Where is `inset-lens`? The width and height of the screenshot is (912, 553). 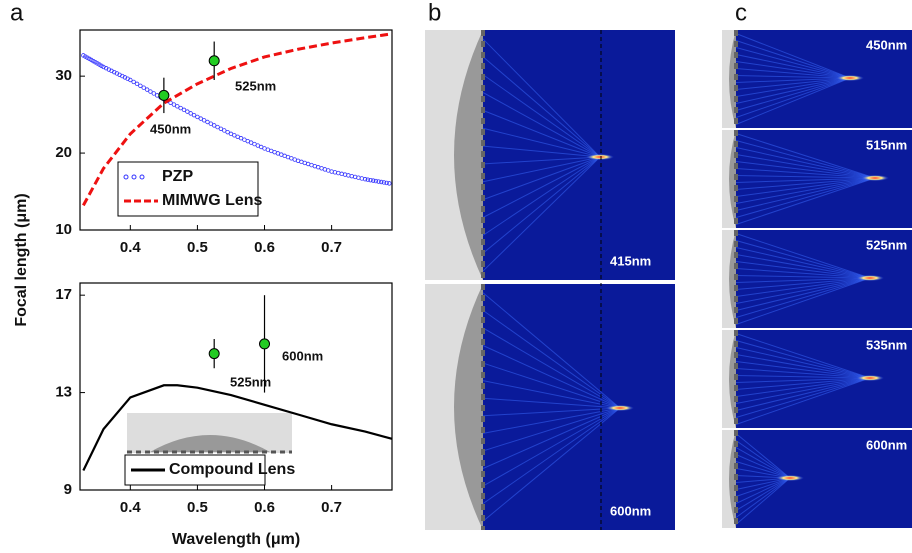
inset-lens is located at coordinates (210, 443).